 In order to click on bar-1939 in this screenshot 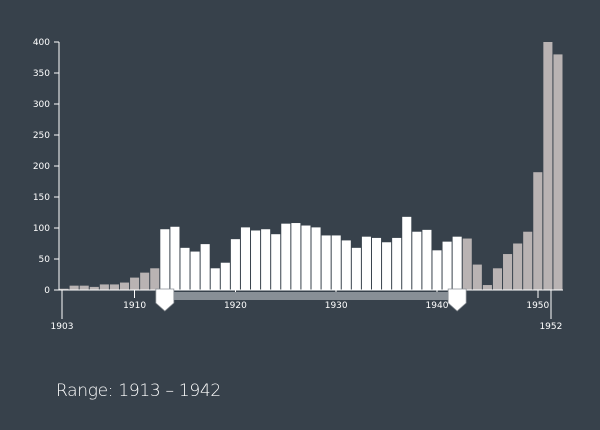, I will do `click(427, 259)`.